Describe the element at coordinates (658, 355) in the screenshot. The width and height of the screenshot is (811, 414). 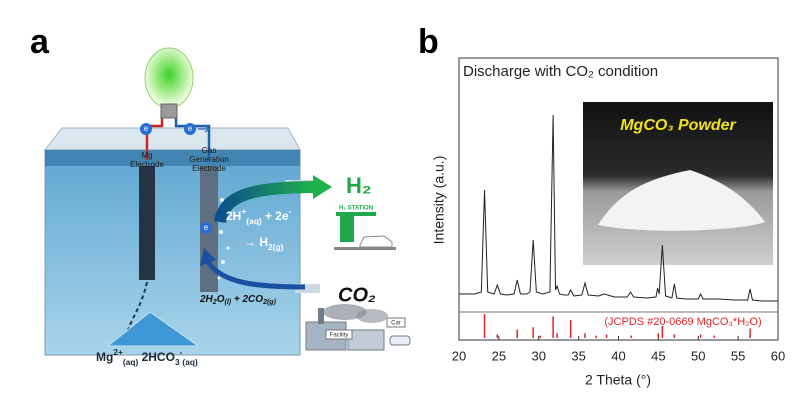
I see `x-tick-label: 45` at that location.